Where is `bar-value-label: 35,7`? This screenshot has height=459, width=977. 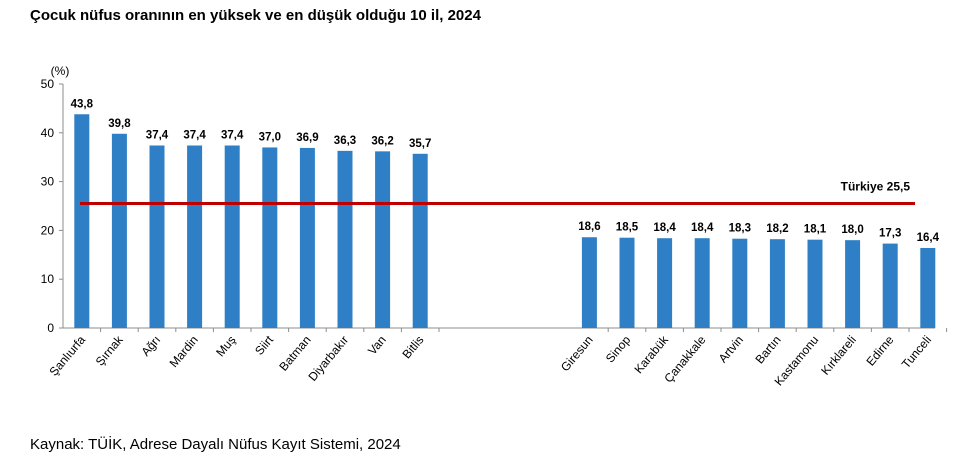
bar-value-label: 35,7 is located at coordinates (420, 144).